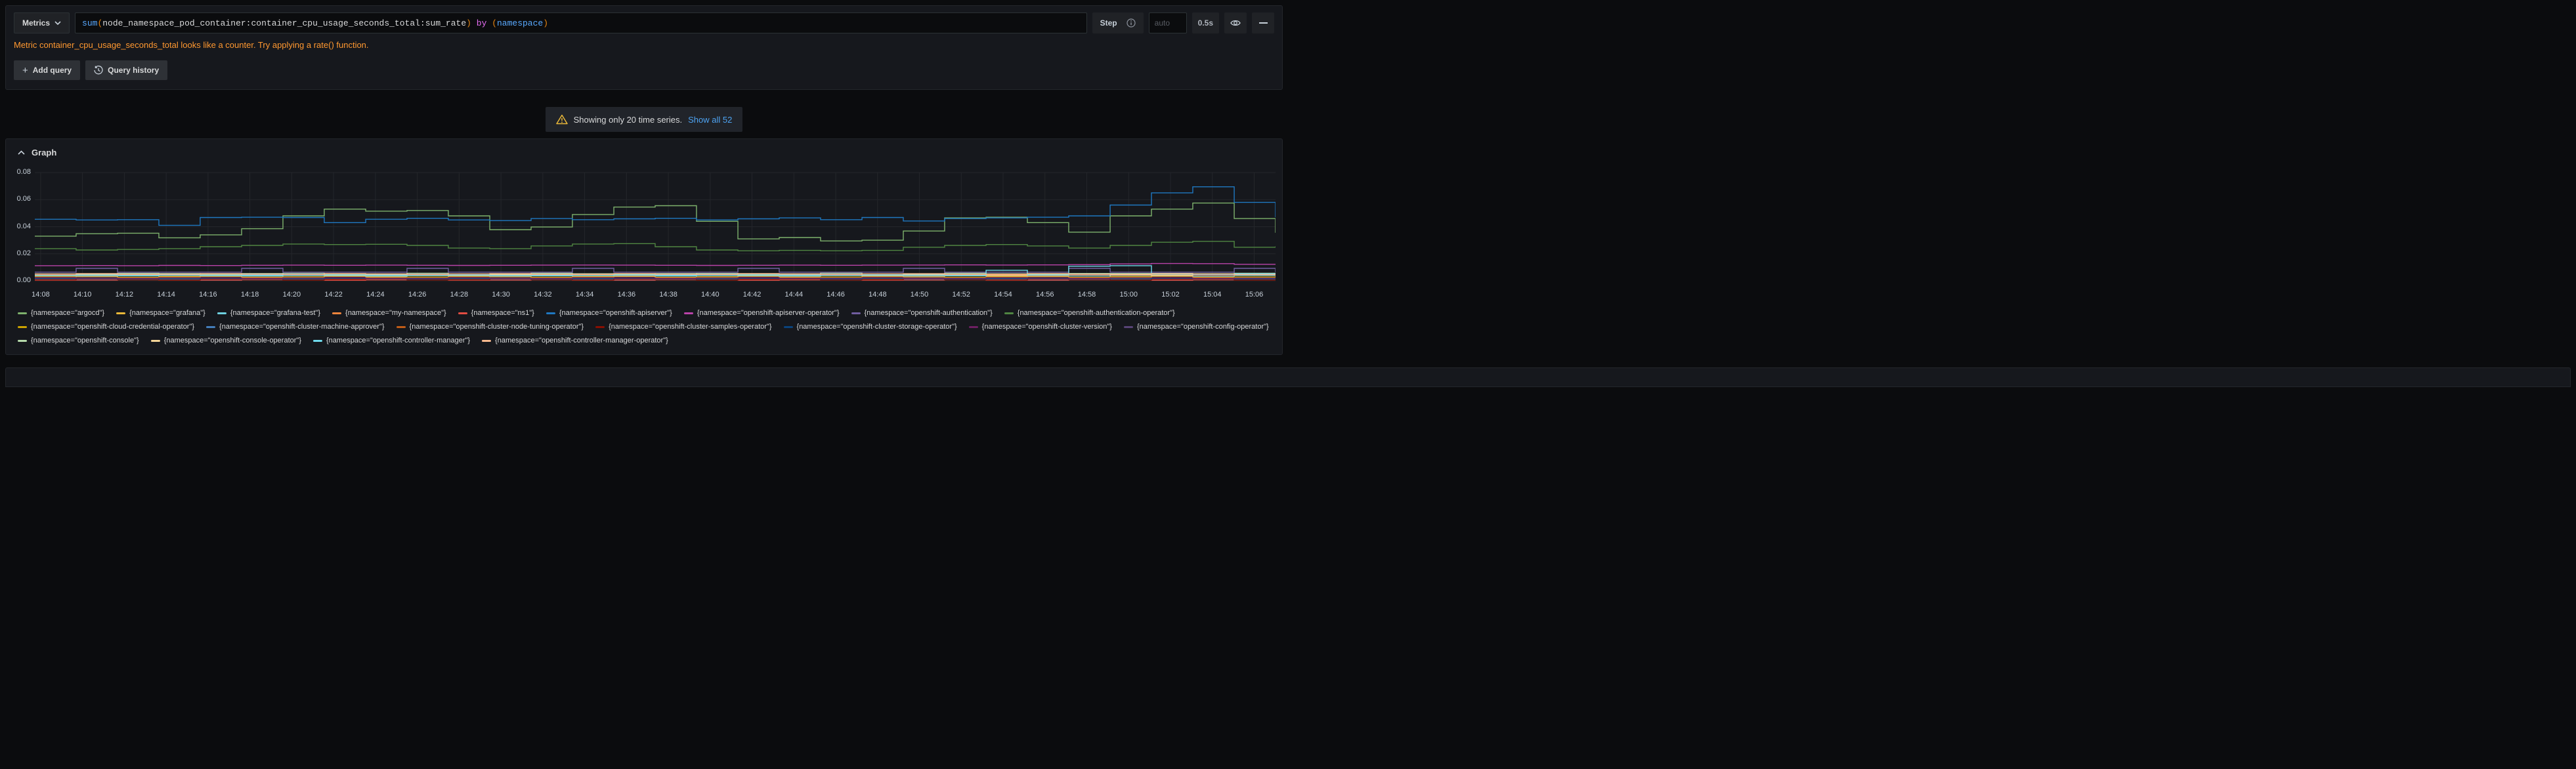 This screenshot has height=769, width=2576. I want to click on remove-query-button, so click(1263, 22).